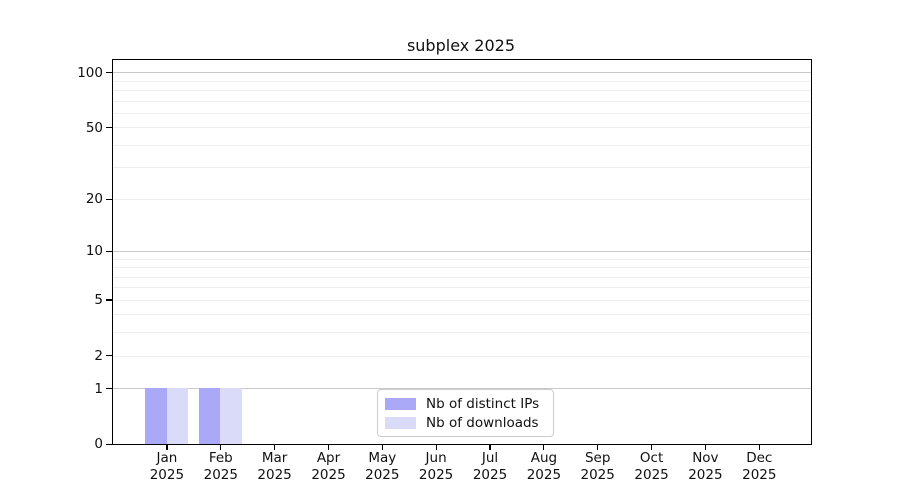 Image resolution: width=900 pixels, height=500 pixels. I want to click on x-tick-label: Jan 2025, so click(167, 467).